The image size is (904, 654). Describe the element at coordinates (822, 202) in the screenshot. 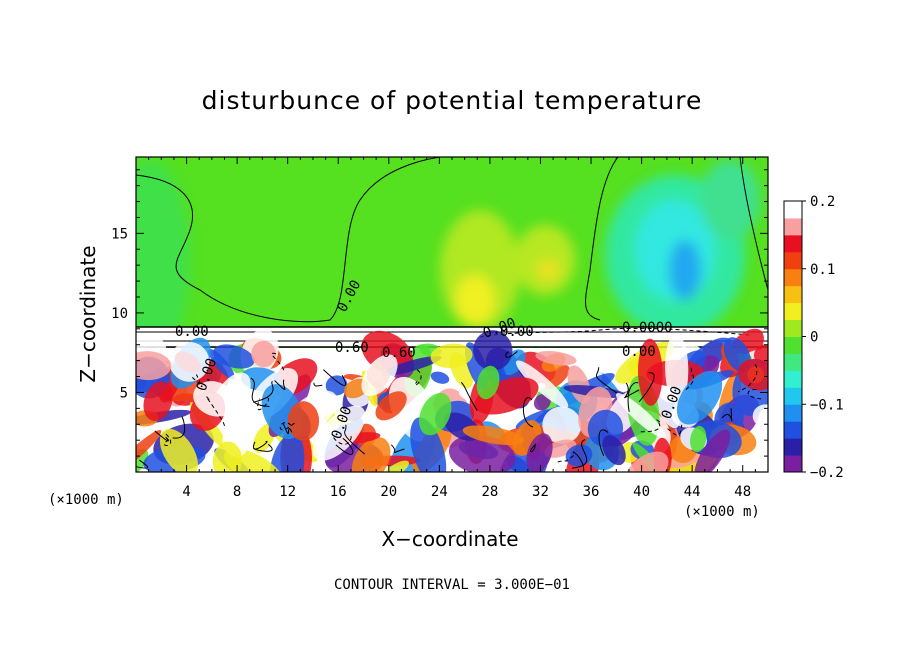

I see `colorbar-tick-label: 0.2` at that location.